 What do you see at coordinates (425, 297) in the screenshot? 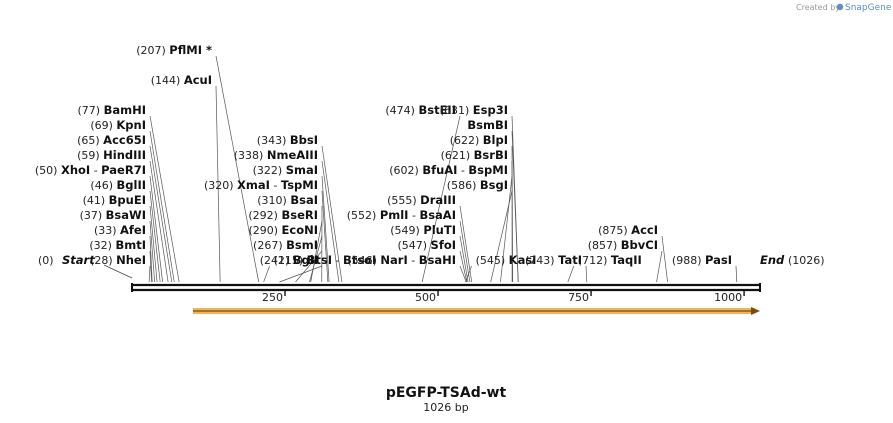
I see `axis-tick-label: 500` at bounding box center [425, 297].